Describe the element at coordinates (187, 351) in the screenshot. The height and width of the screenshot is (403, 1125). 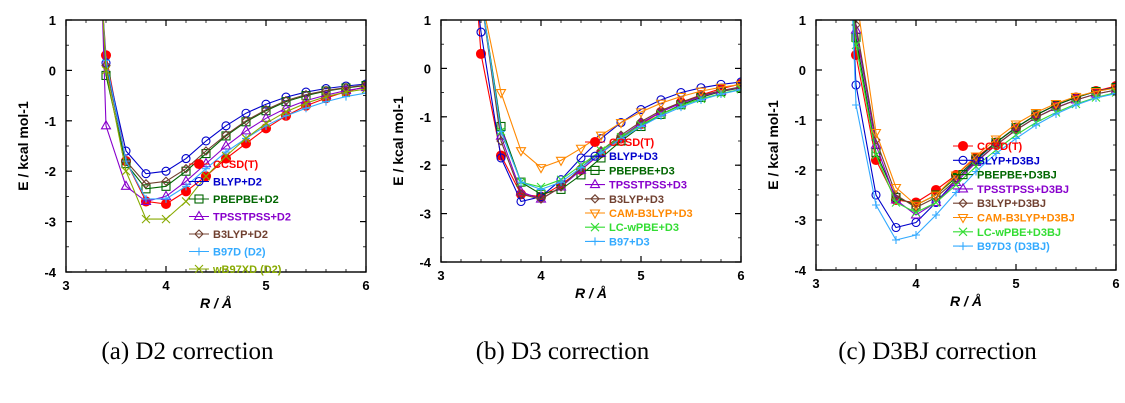
I see `caption-a: (a) D2 correction` at that location.